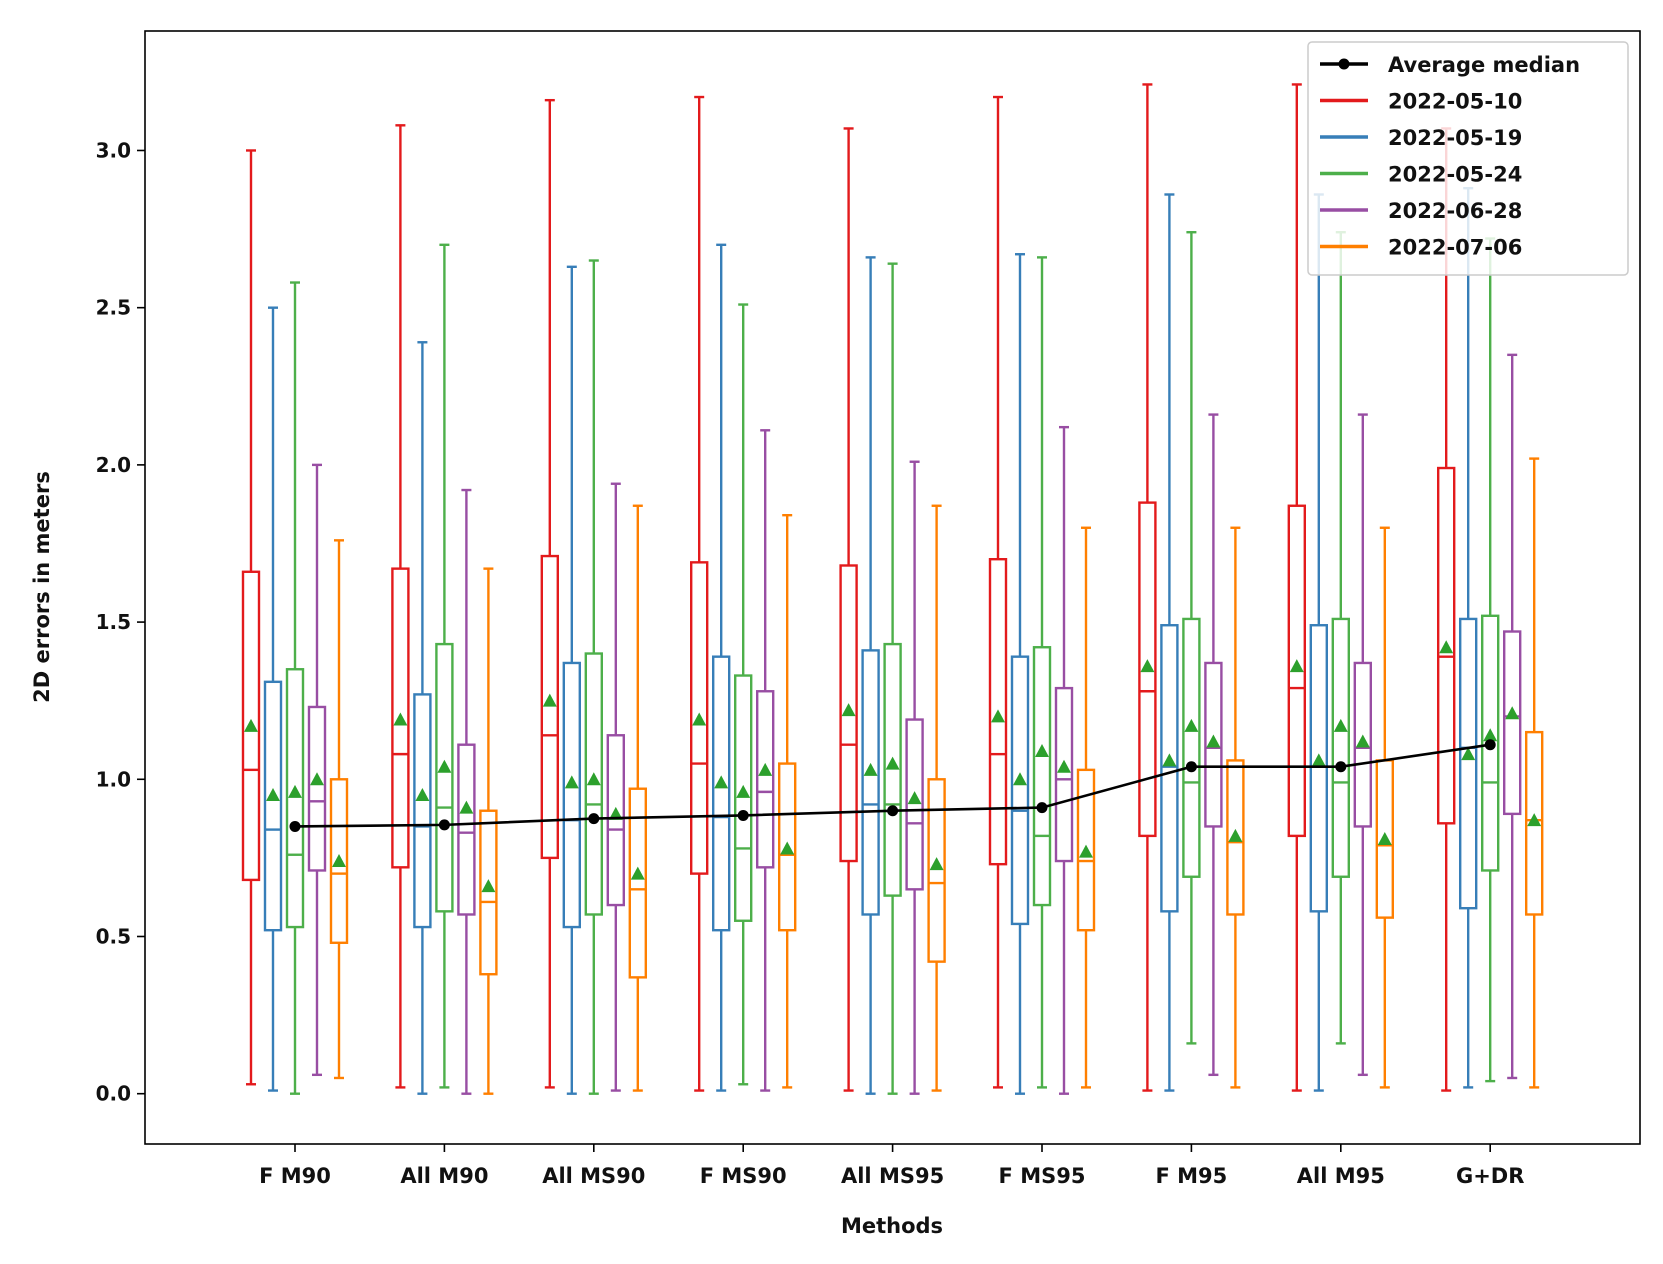  What do you see at coordinates (1484, 65) in the screenshot?
I see `legend-label: Average median` at bounding box center [1484, 65].